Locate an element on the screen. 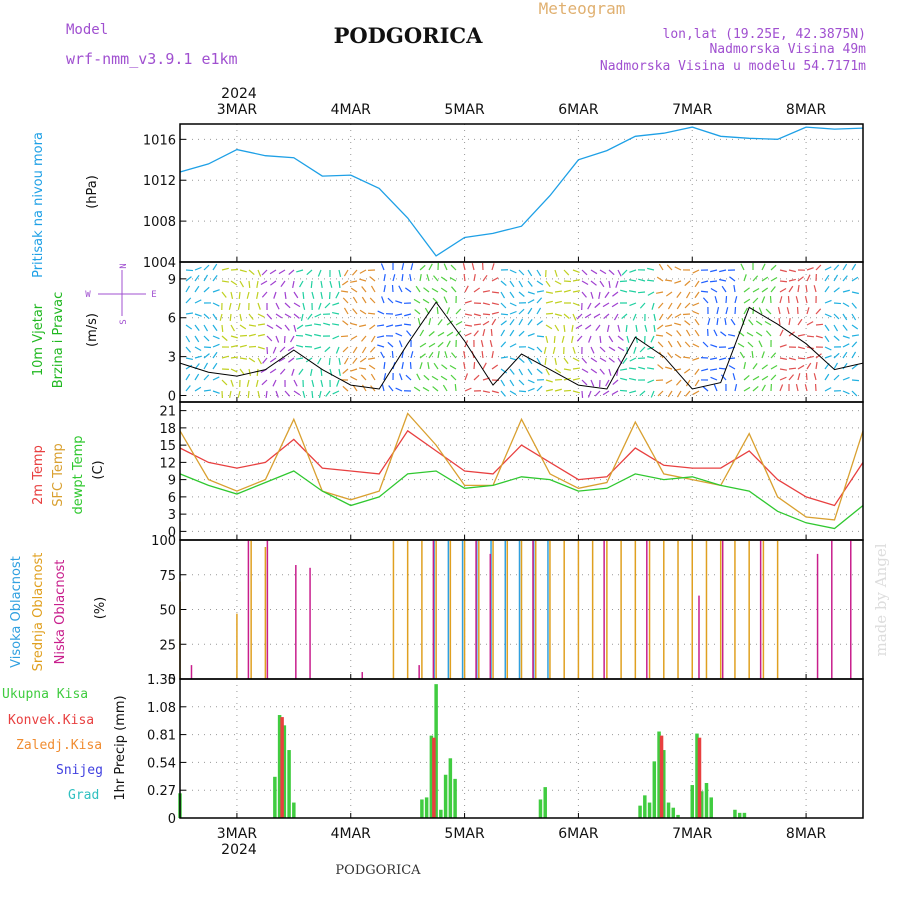 This screenshot has width=900, height=900. compass-n-label: N is located at coordinates (124, 265).